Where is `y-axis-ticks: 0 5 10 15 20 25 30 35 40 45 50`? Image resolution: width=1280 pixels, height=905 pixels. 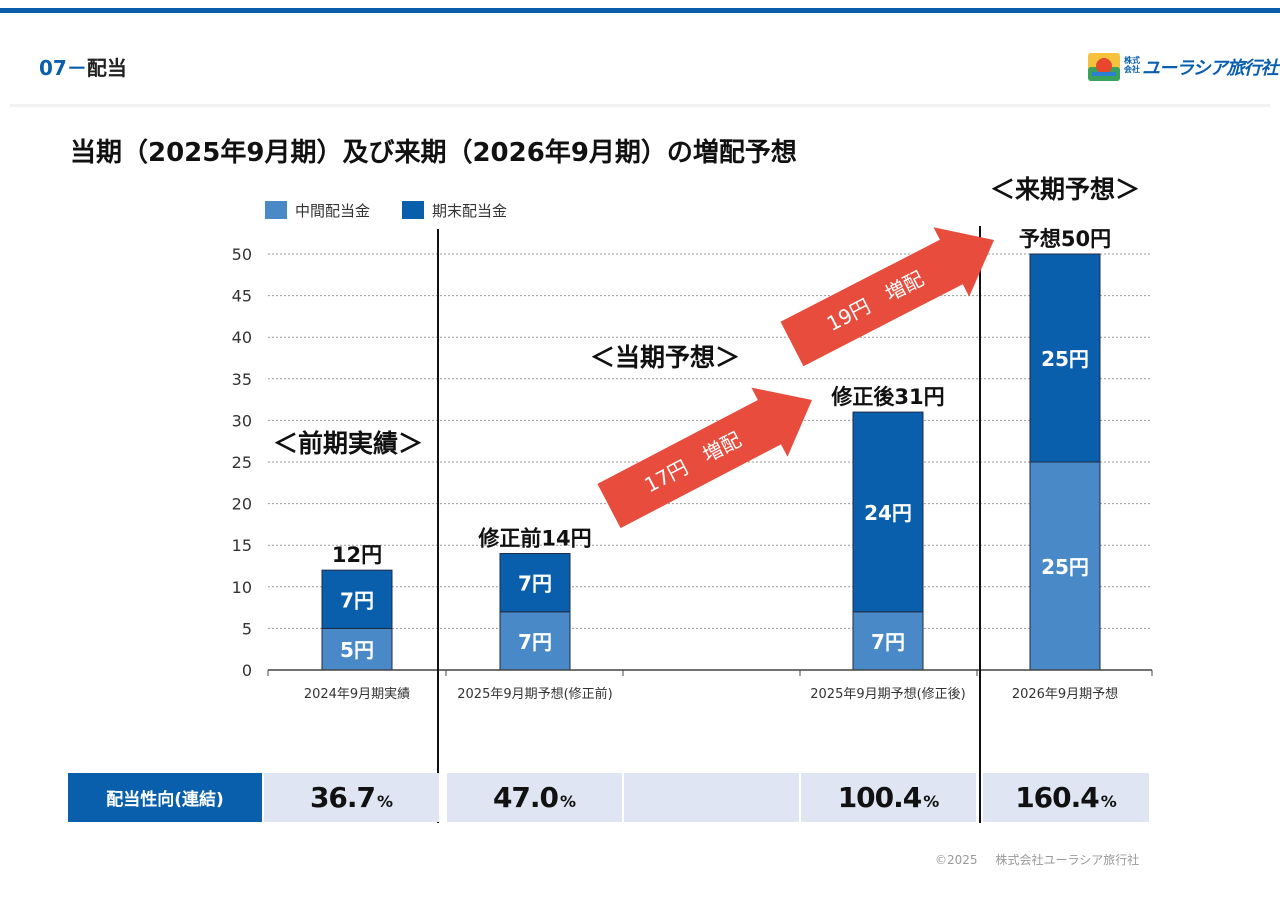 y-axis-ticks: 0 5 10 15 20 25 30 35 40 45 50 is located at coordinates (242, 462).